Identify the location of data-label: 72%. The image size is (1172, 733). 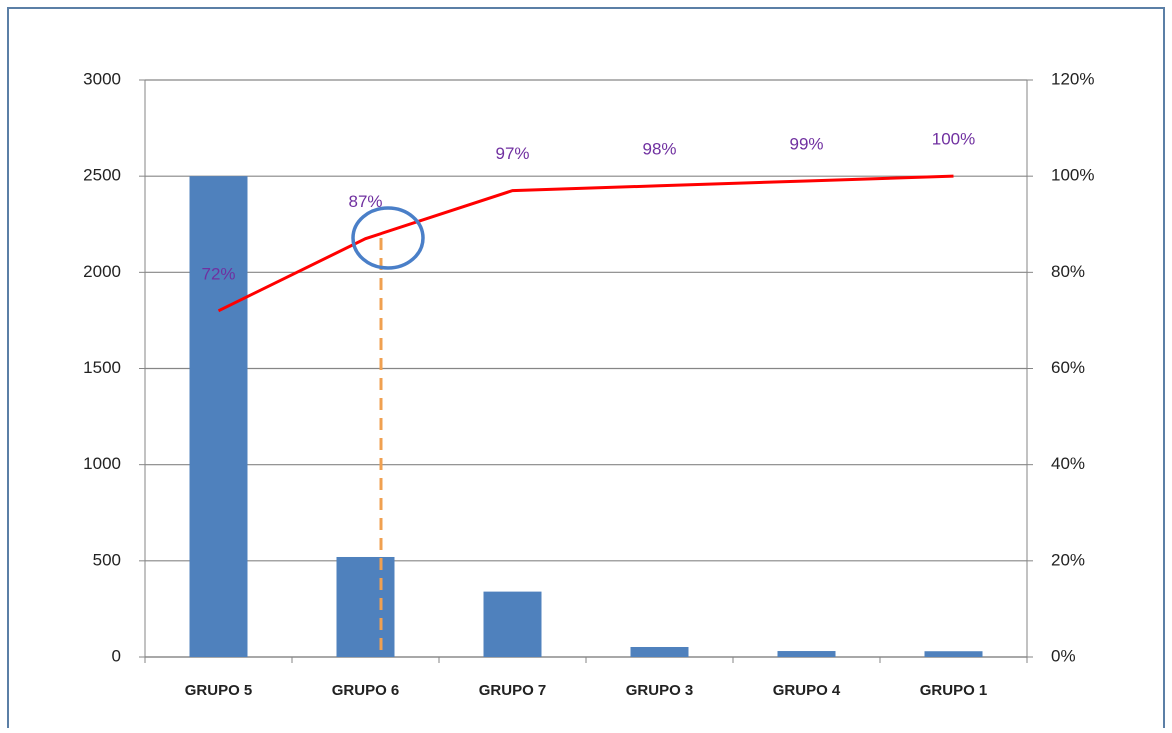
(218, 273).